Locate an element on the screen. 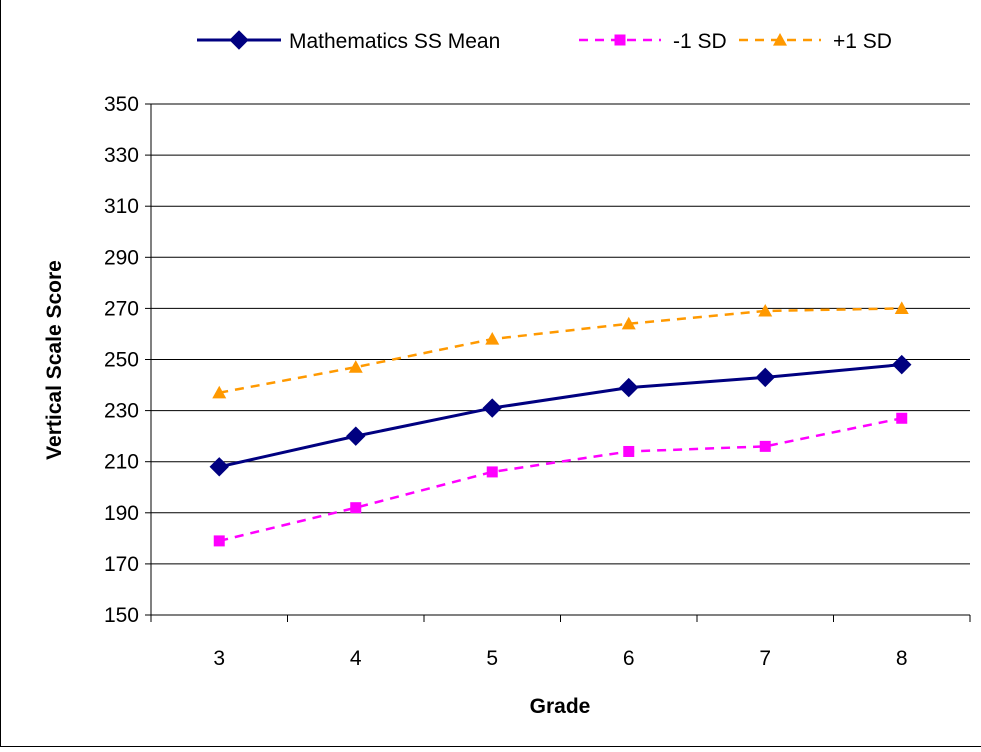 This screenshot has width=981, height=752. y-tick-label: 350 is located at coordinates (121, 104).